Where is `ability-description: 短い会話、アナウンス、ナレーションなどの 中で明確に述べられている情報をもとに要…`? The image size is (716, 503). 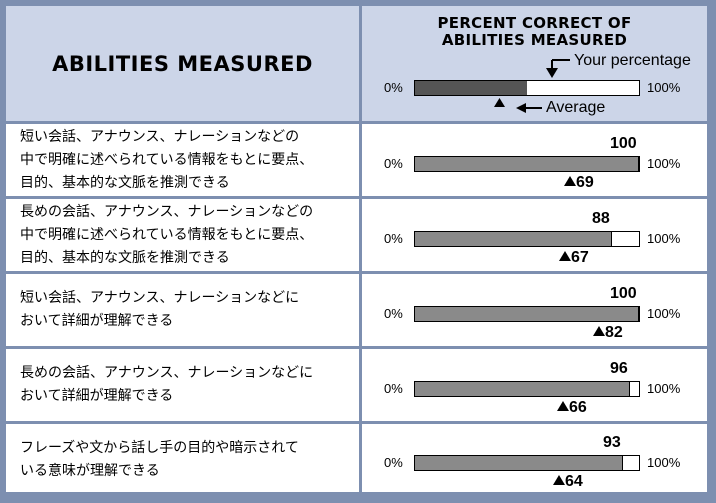 ability-description: 短い会話、アナウンス、ナレーションなどの 中で明確に述べられている情報をもとに要… is located at coordinates (167, 159).